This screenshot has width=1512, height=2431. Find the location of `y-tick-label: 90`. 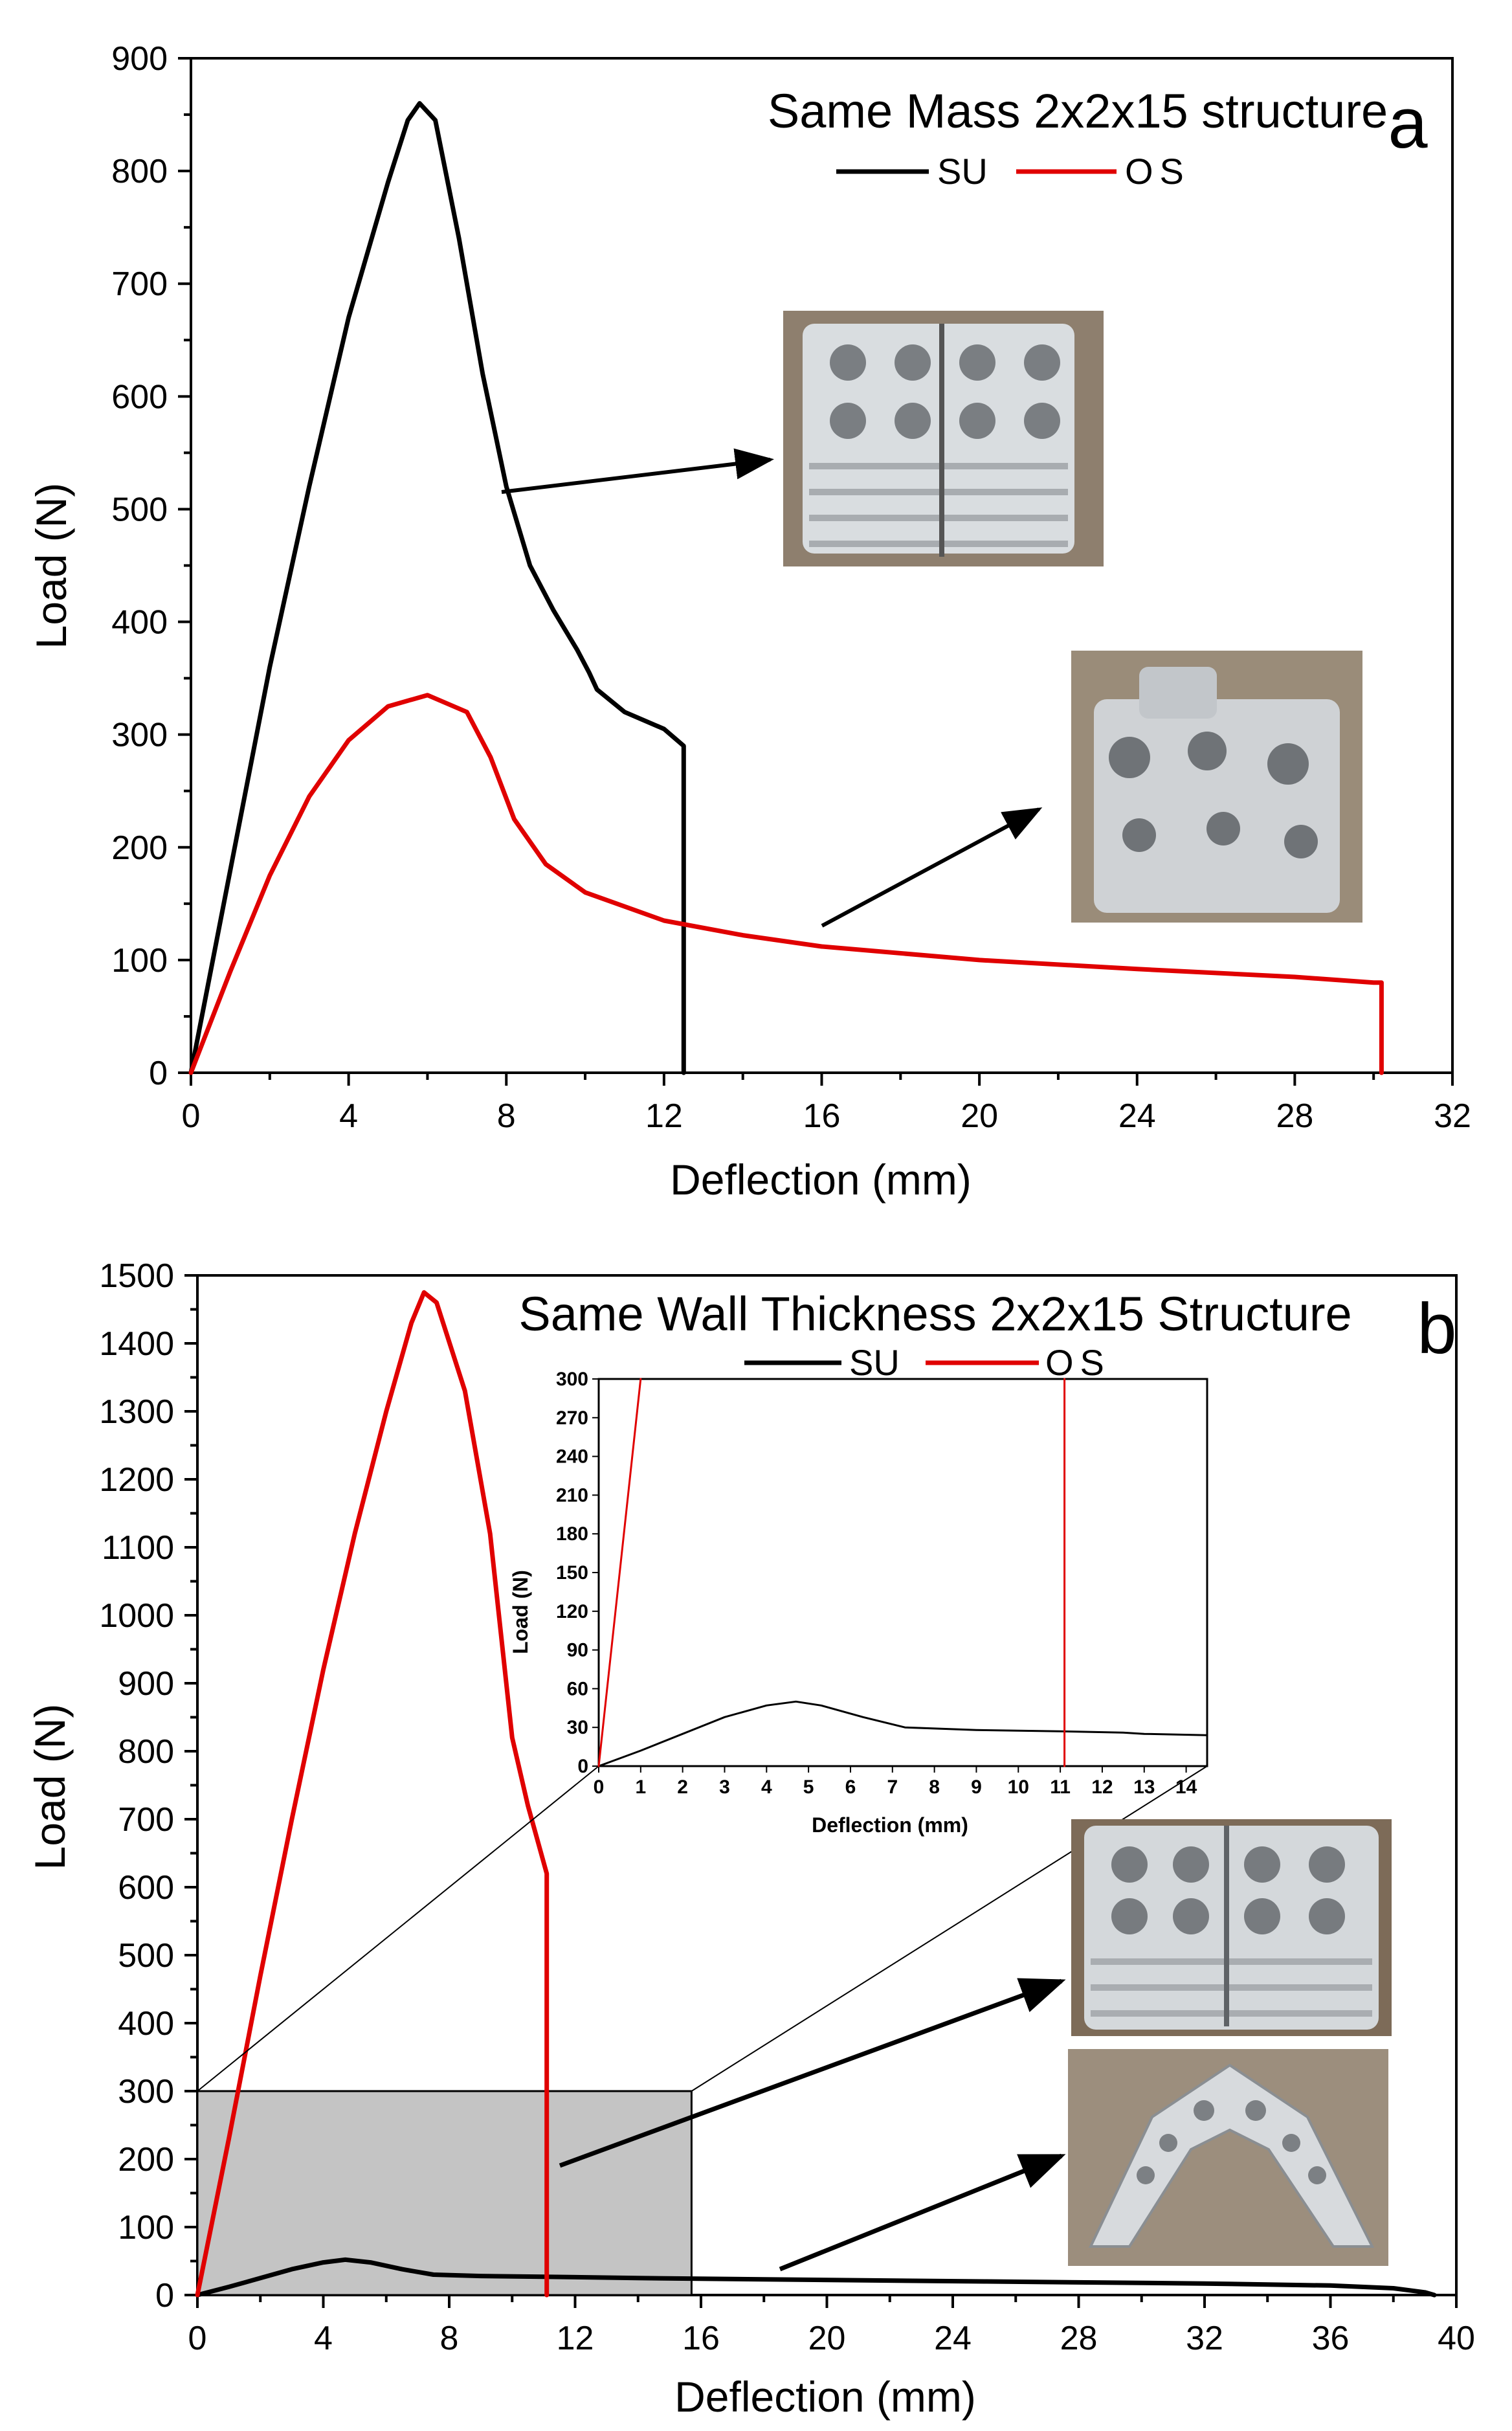

y-tick-label: 90 is located at coordinates (577, 1650).